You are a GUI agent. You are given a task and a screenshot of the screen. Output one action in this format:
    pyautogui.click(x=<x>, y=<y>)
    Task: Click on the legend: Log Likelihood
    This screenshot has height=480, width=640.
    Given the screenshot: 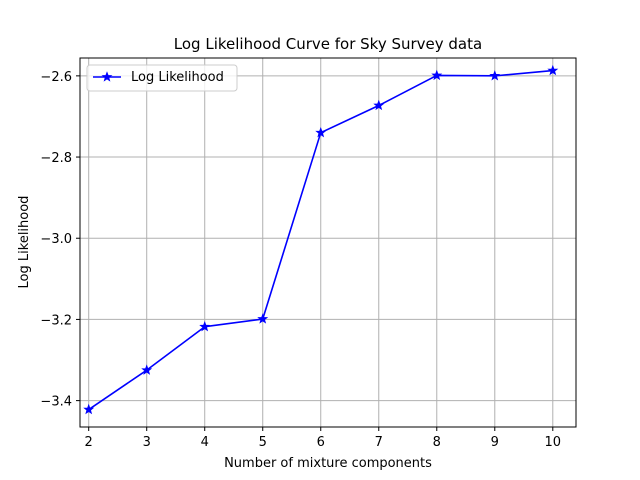 What is the action you would take?
    pyautogui.click(x=162, y=78)
    